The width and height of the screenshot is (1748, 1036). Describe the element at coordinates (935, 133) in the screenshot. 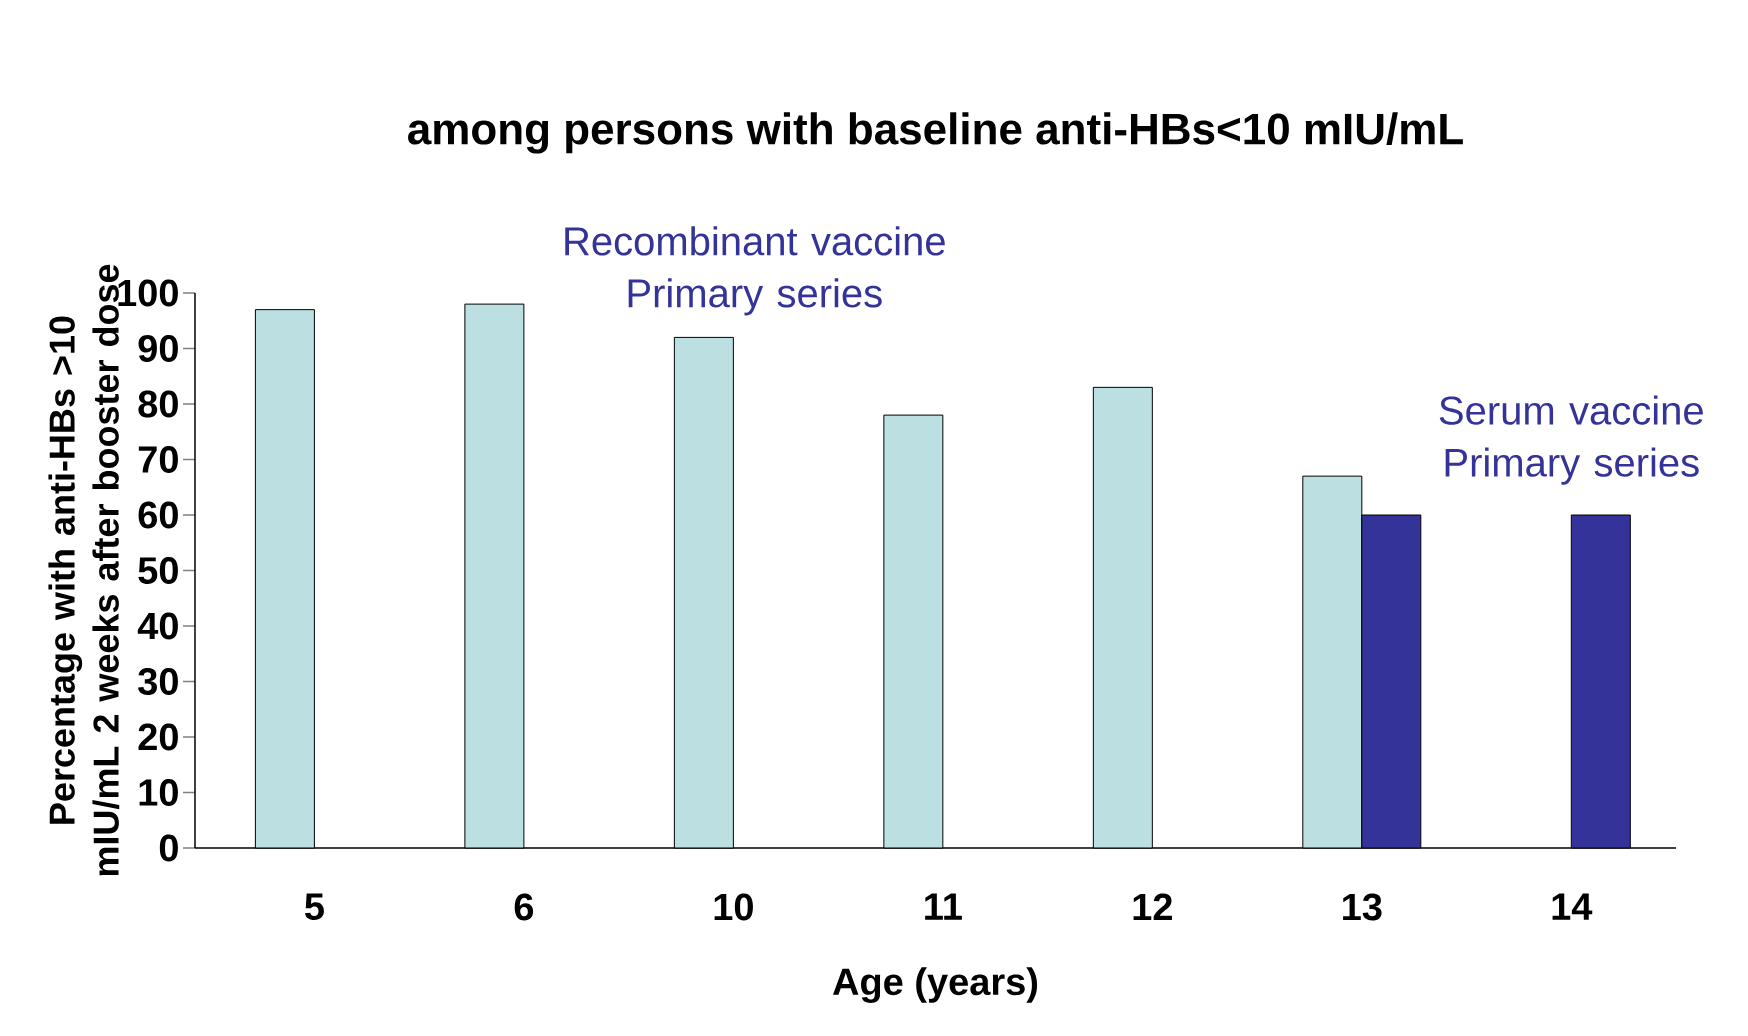

I see `chart-title: among persons with baseline anti-HBs<10 mIU/mL` at that location.